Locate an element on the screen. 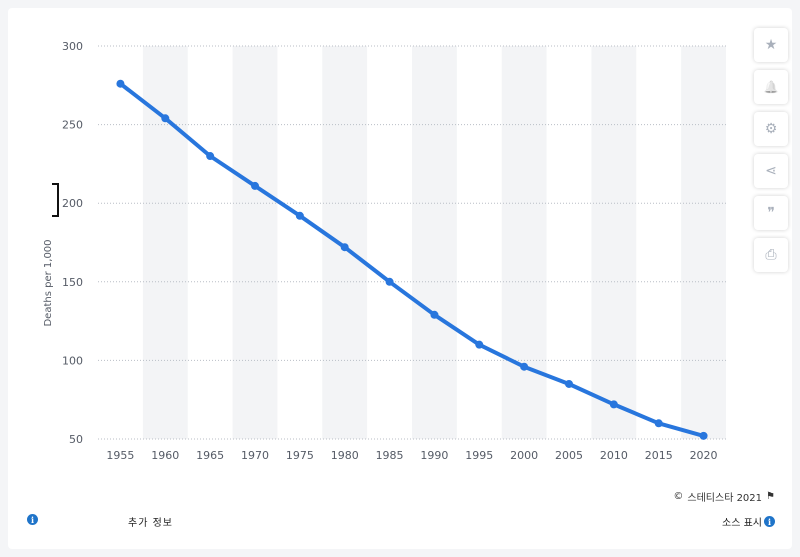  y-tick-label: 300 is located at coordinates (72, 46).